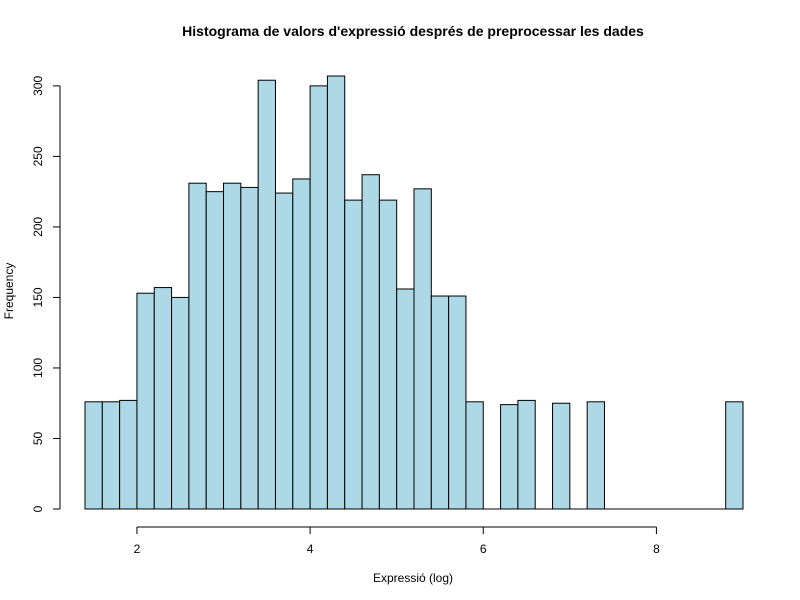 The height and width of the screenshot is (600, 800). I want to click on y-axis-label: Frequency, so click(9, 291).